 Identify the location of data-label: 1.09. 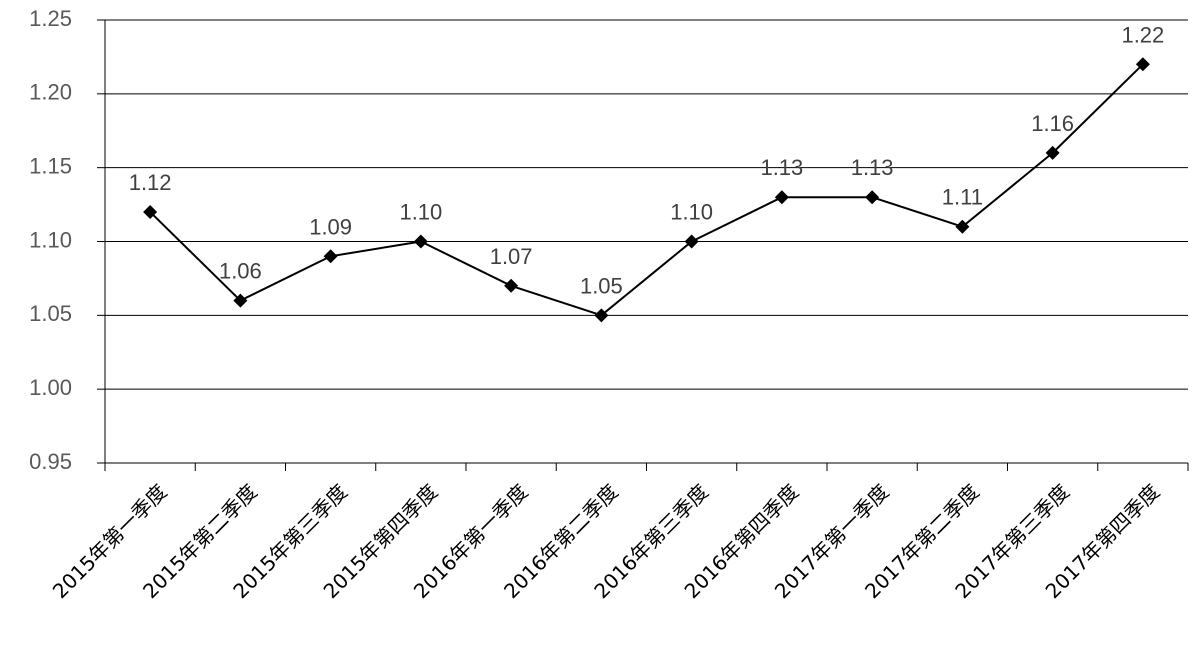
(330, 226).